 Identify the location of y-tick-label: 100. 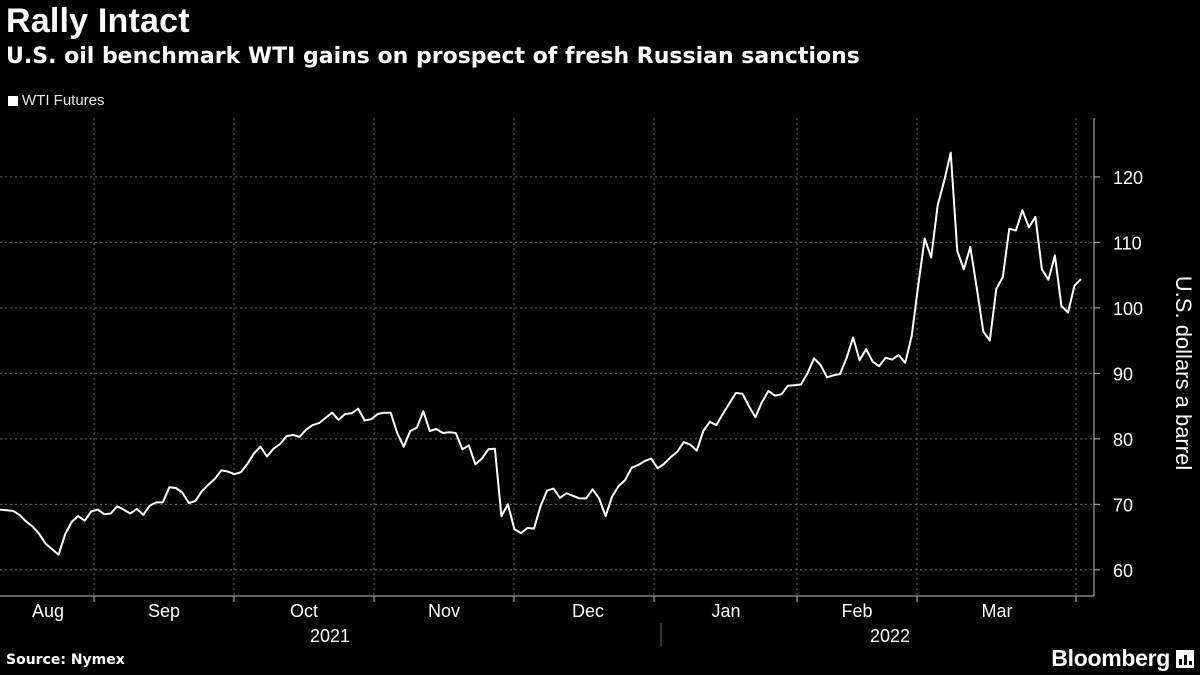
(1128, 309).